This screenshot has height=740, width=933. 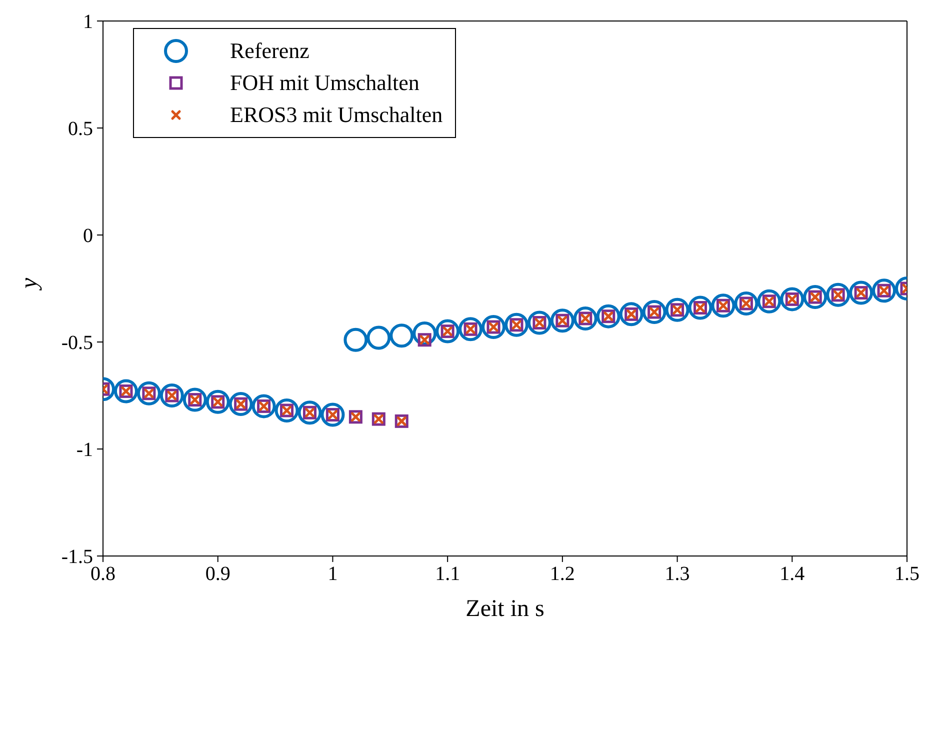 What do you see at coordinates (562, 574) in the screenshot?
I see `x-tick-label: 1.2` at bounding box center [562, 574].